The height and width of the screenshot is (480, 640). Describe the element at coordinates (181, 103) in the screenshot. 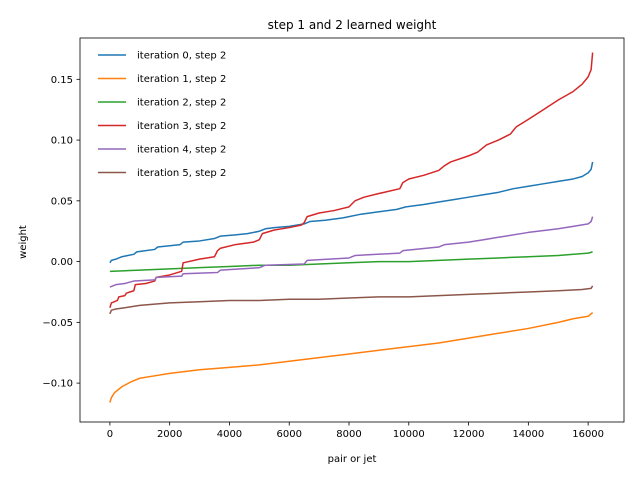

I see `legend-label-2: iteration 2, step 2` at that location.